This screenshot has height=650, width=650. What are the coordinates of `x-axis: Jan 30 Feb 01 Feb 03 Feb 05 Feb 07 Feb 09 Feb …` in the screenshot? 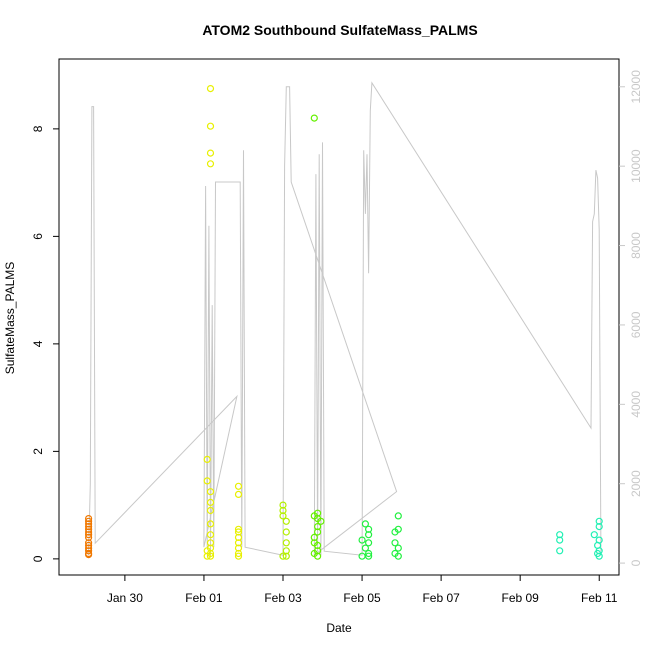 It's located at (362, 590).